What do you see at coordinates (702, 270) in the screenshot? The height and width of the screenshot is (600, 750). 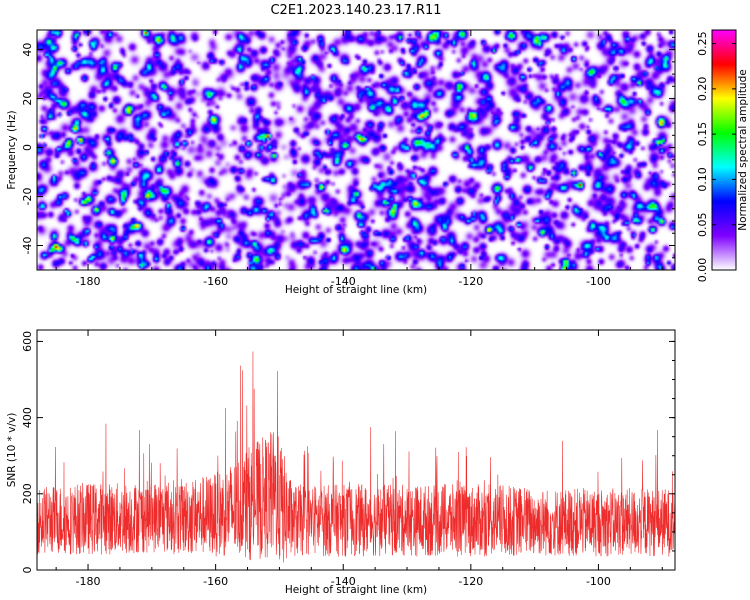 I see `colorbar-tick-label: 0.00` at bounding box center [702, 270].